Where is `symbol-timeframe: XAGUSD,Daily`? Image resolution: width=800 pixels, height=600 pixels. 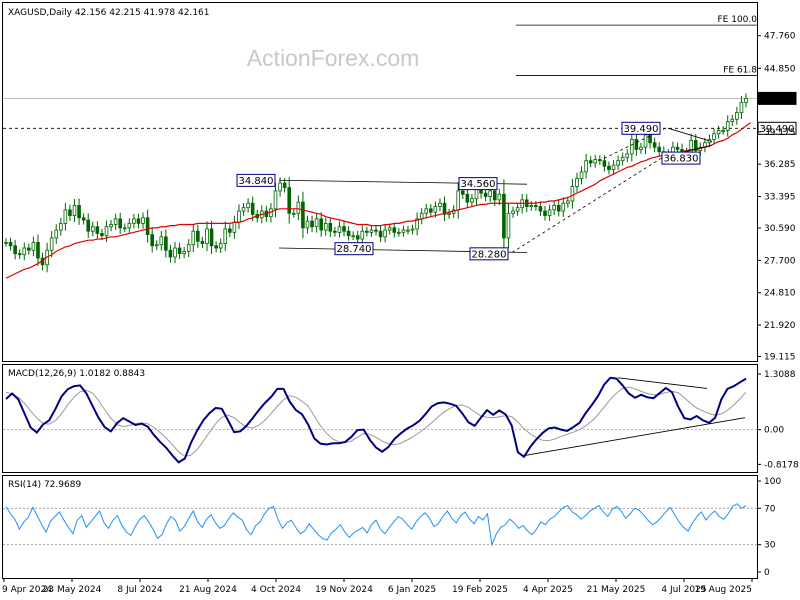 symbol-timeframe: XAGUSD,Daily is located at coordinates (40, 13).